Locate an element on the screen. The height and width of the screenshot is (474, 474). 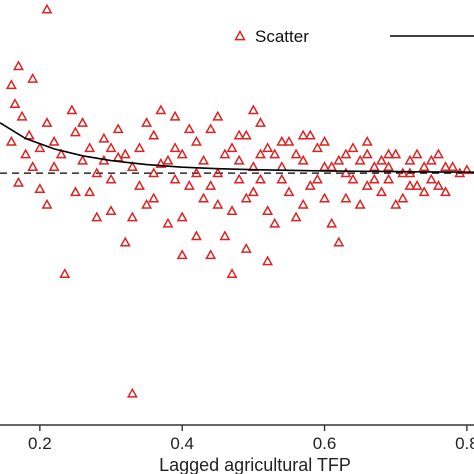
legend-scatter-marker is located at coordinates (240, 35).